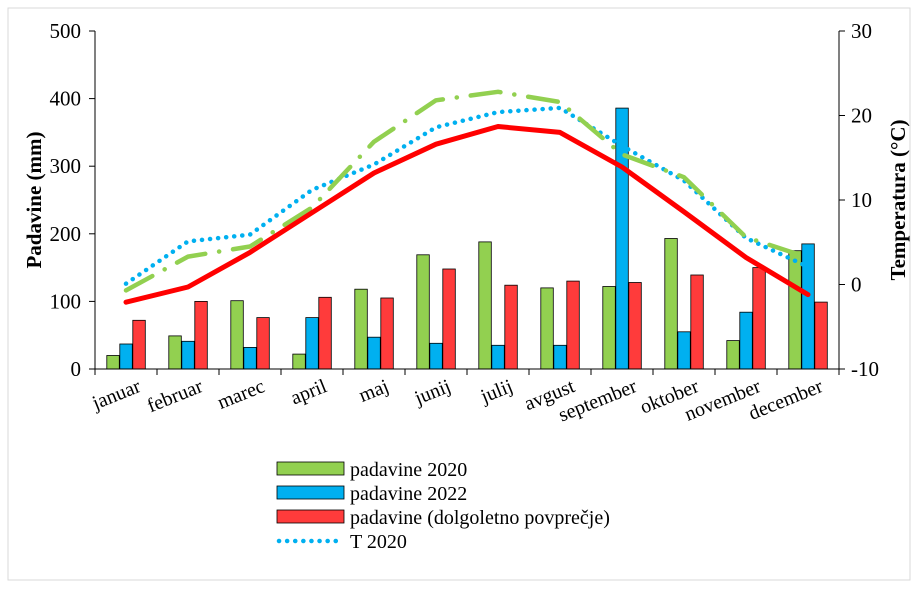  I want to click on y2-tick-label: -10, so click(865, 369).